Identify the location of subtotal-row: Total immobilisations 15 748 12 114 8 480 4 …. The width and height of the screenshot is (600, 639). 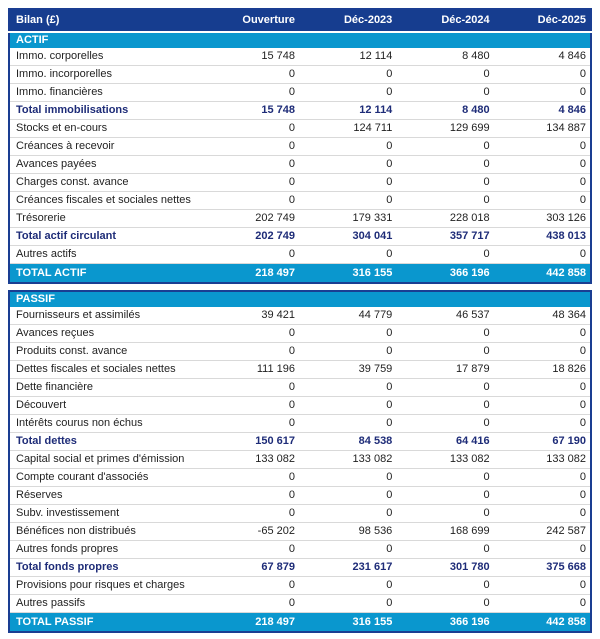
(300, 110).